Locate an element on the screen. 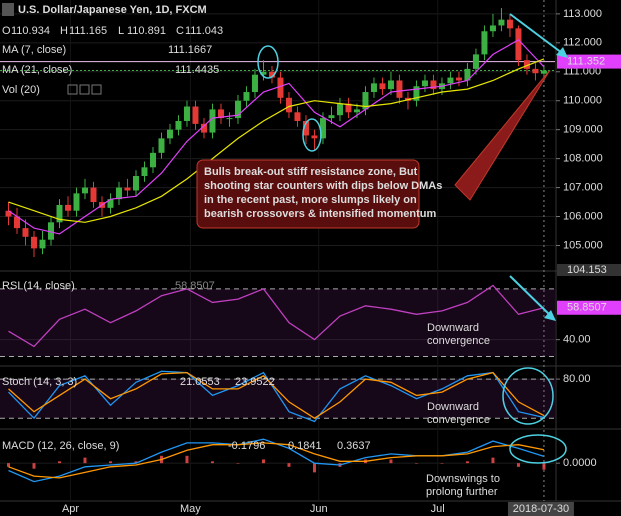 Image resolution: width=621 pixels, height=516 pixels. value-label: 58.8507 is located at coordinates (587, 308).